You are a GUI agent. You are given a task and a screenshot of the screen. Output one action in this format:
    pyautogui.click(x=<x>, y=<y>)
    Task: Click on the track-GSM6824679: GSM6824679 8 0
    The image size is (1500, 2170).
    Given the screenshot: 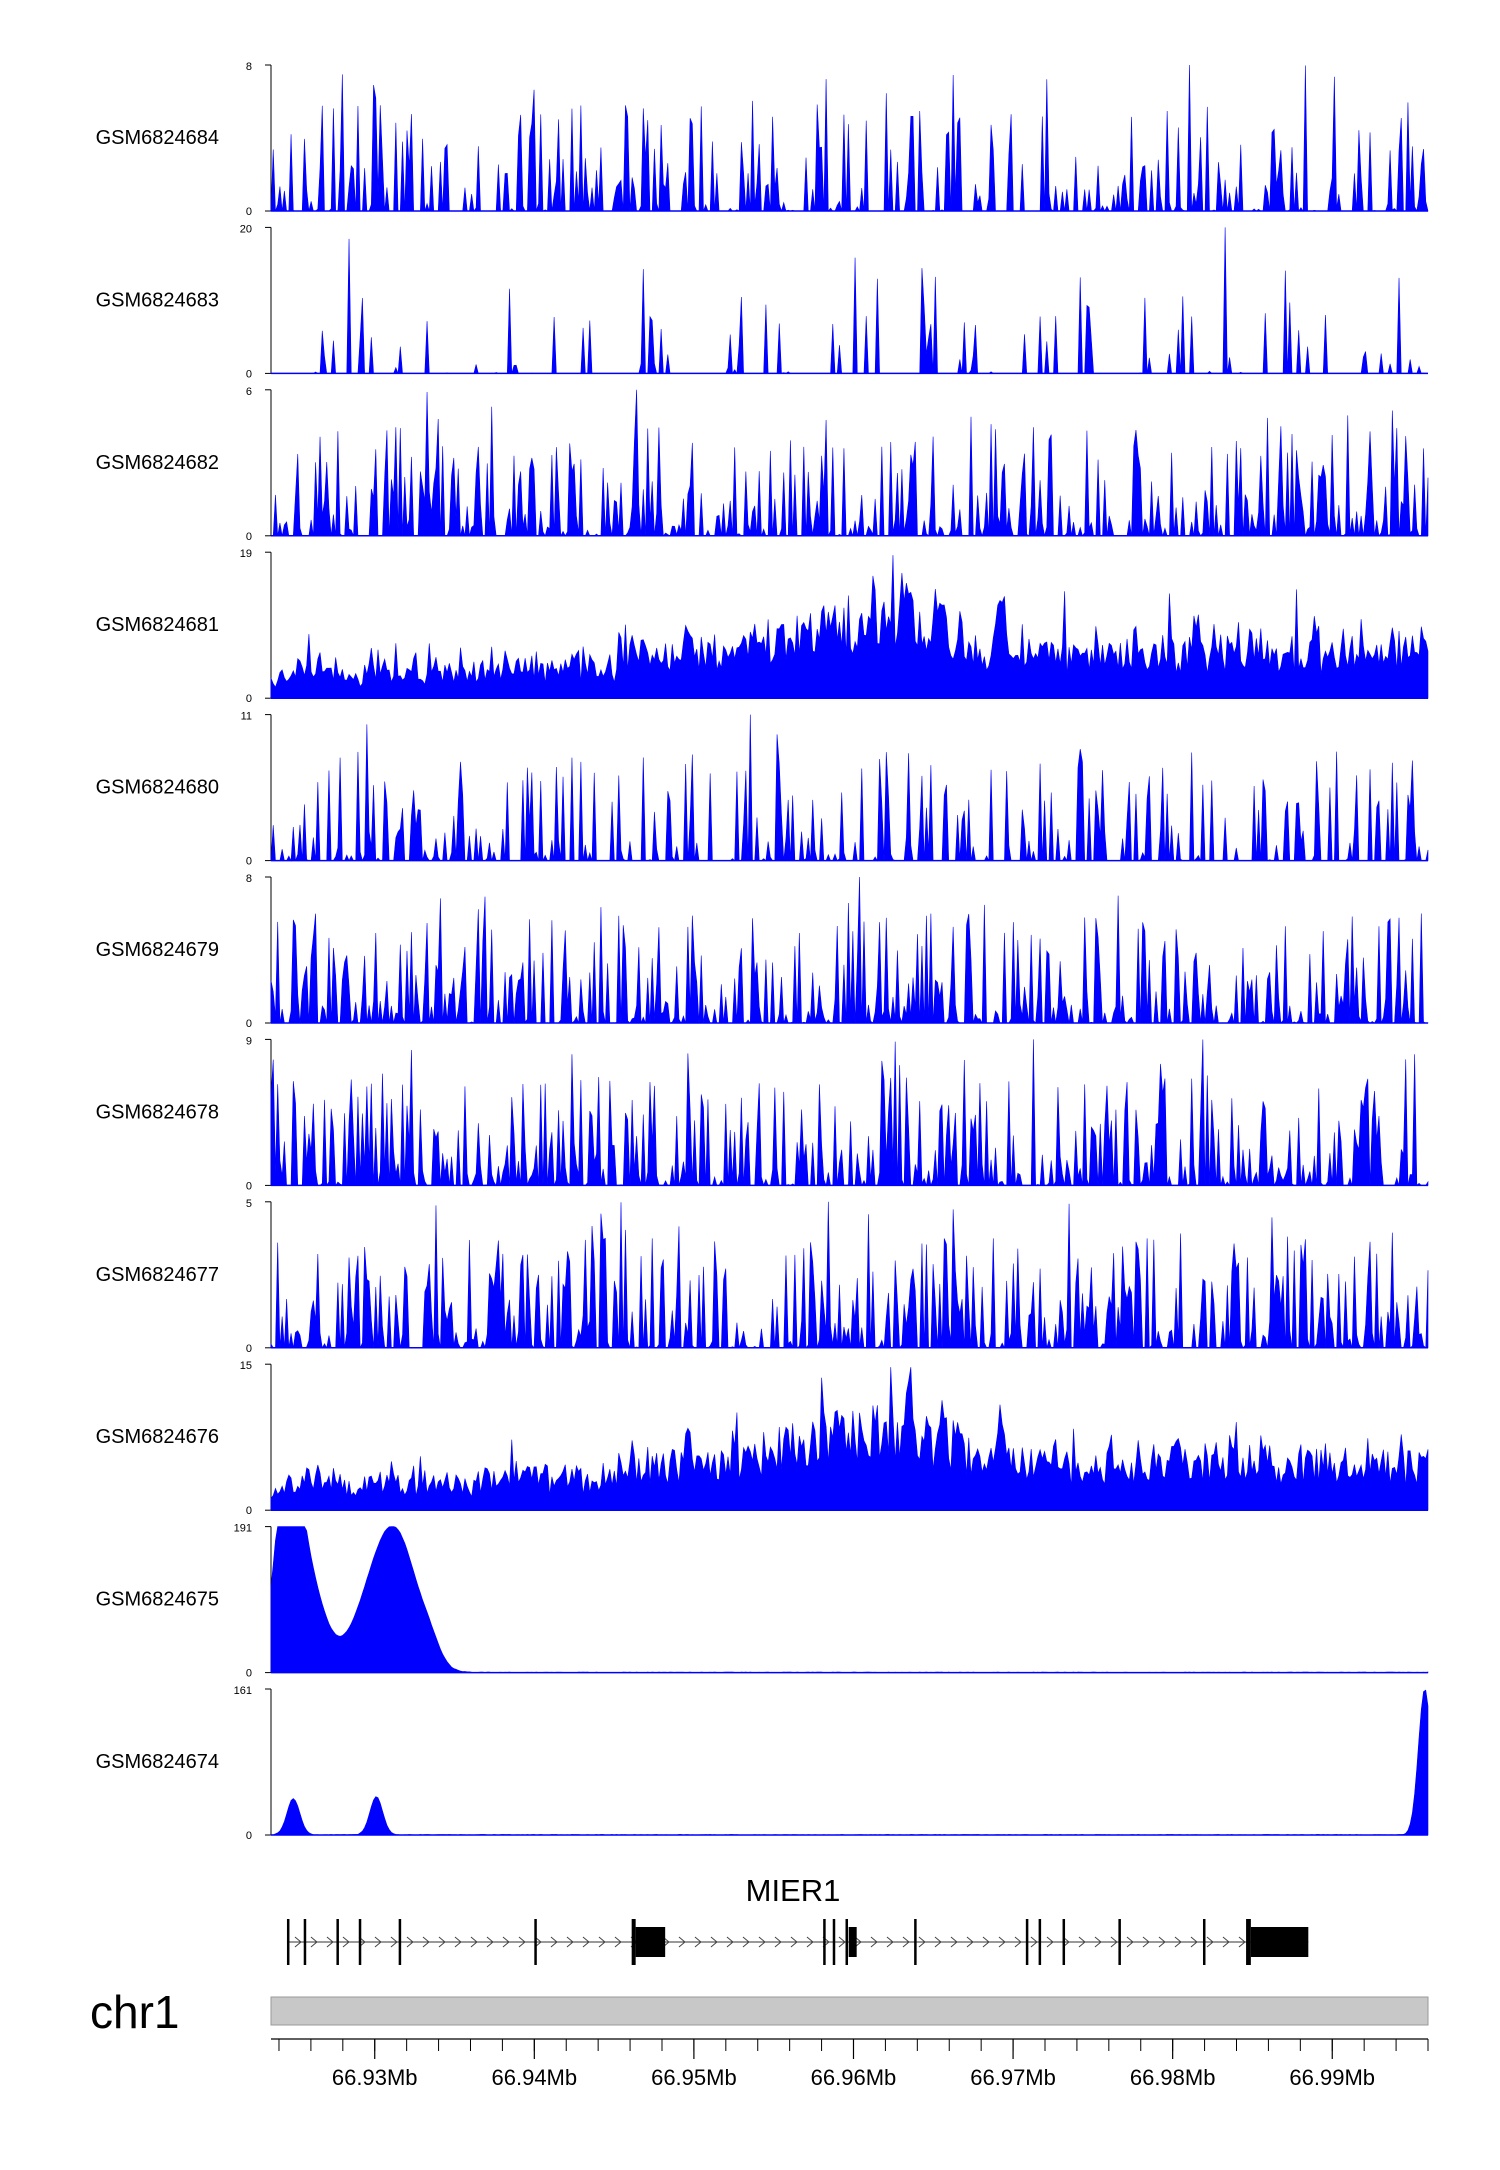 What is the action you would take?
    pyautogui.click(x=762, y=951)
    